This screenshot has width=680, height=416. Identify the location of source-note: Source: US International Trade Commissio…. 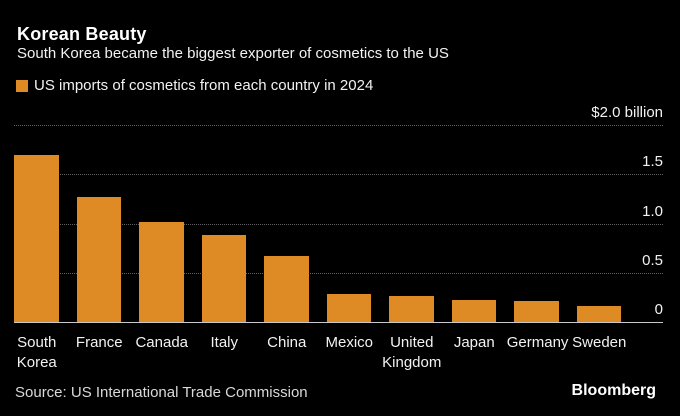
(161, 392).